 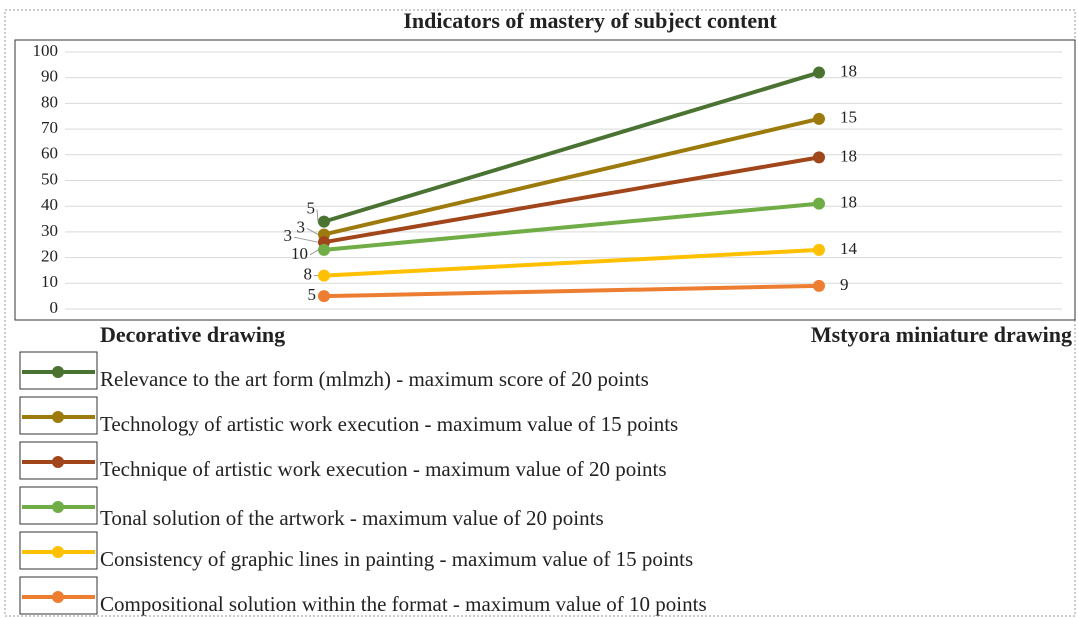 What do you see at coordinates (54, 307) in the screenshot?
I see `y-tick-label: 0` at bounding box center [54, 307].